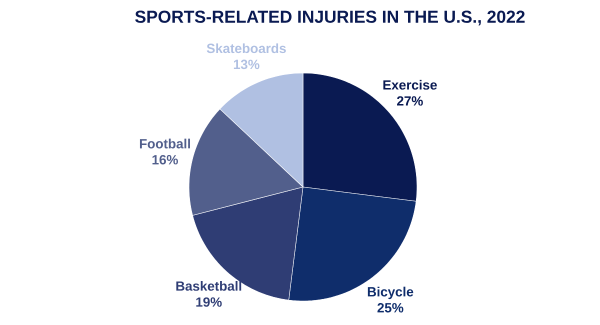 Image resolution: width=600 pixels, height=325 pixels. I want to click on slice-label: Exercise, so click(410, 85).